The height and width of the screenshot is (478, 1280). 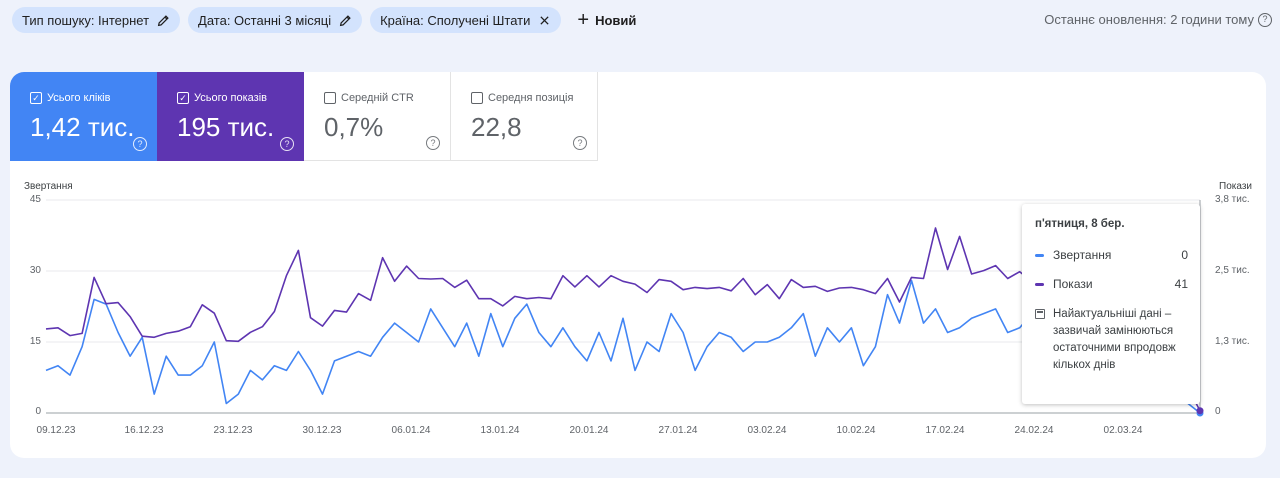 What do you see at coordinates (322, 430) in the screenshot?
I see `x-tick-label: 30.12.23` at bounding box center [322, 430].